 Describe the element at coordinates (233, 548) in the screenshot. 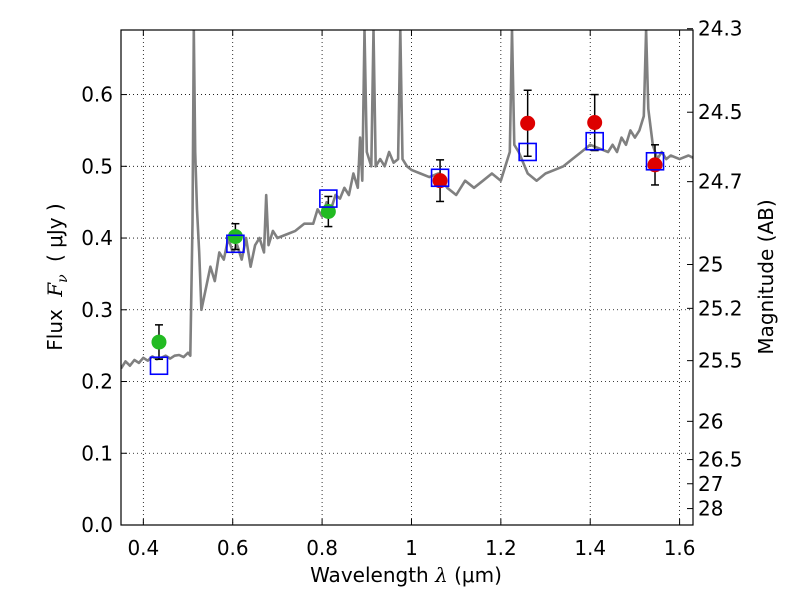

I see `x-tick-label: 0.6` at that location.